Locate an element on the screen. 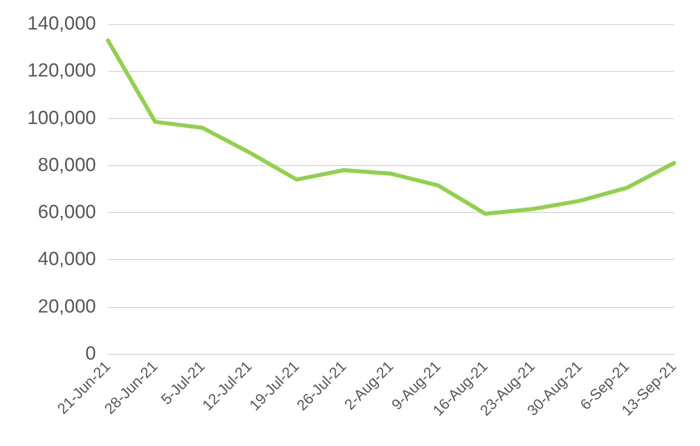  y-tick-label: 20,000 is located at coordinates (67, 307).